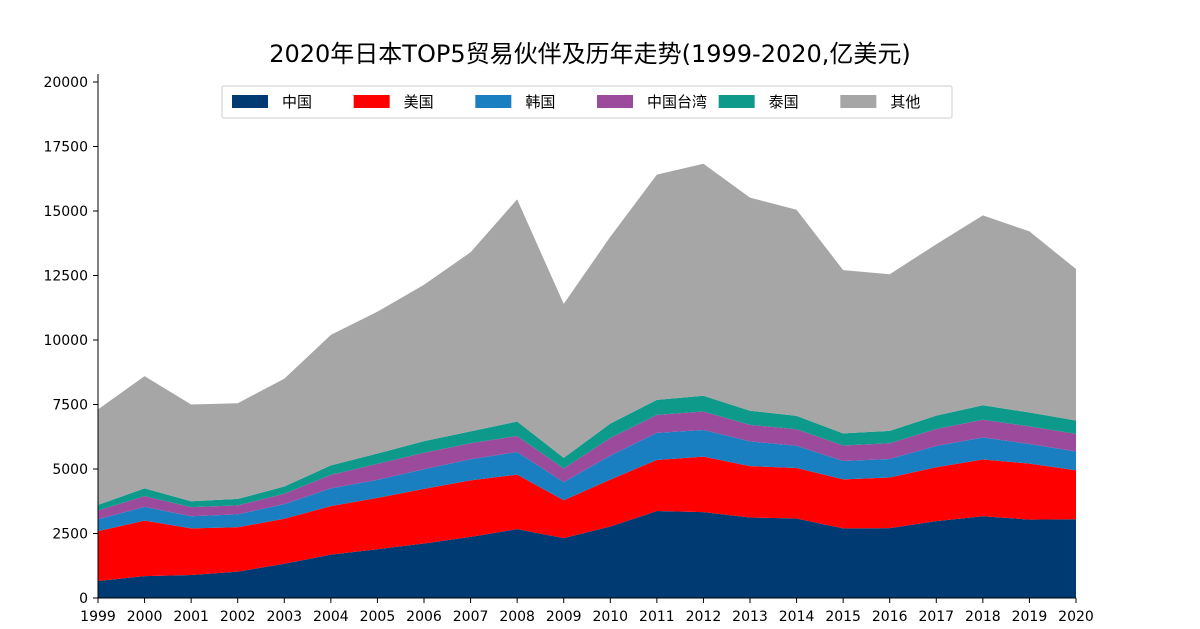  I want to click on x-tick-label: 2006, so click(424, 617).